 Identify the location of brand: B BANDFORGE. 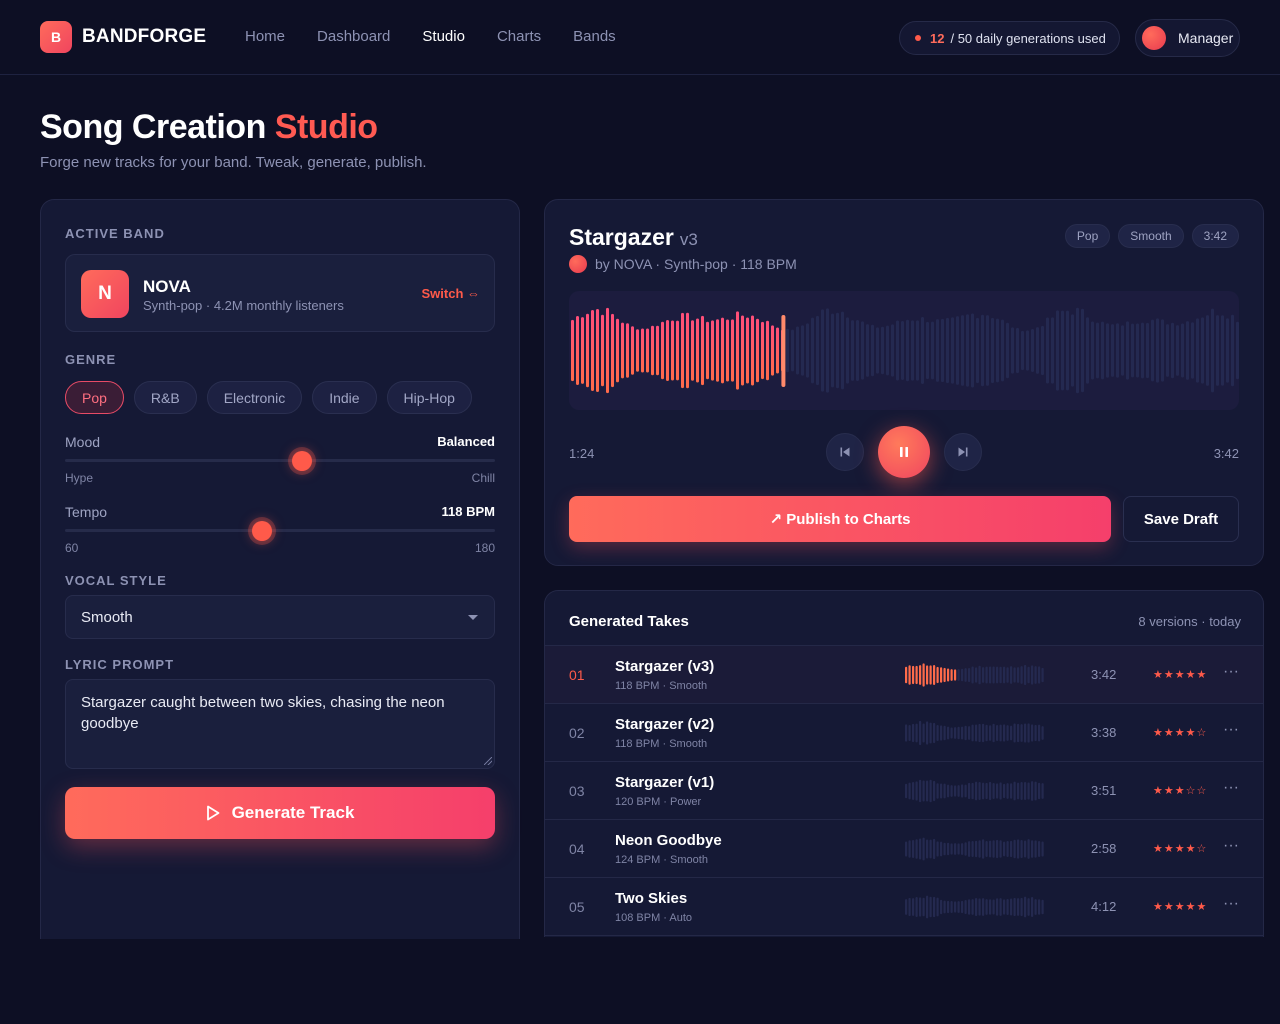
(123, 37).